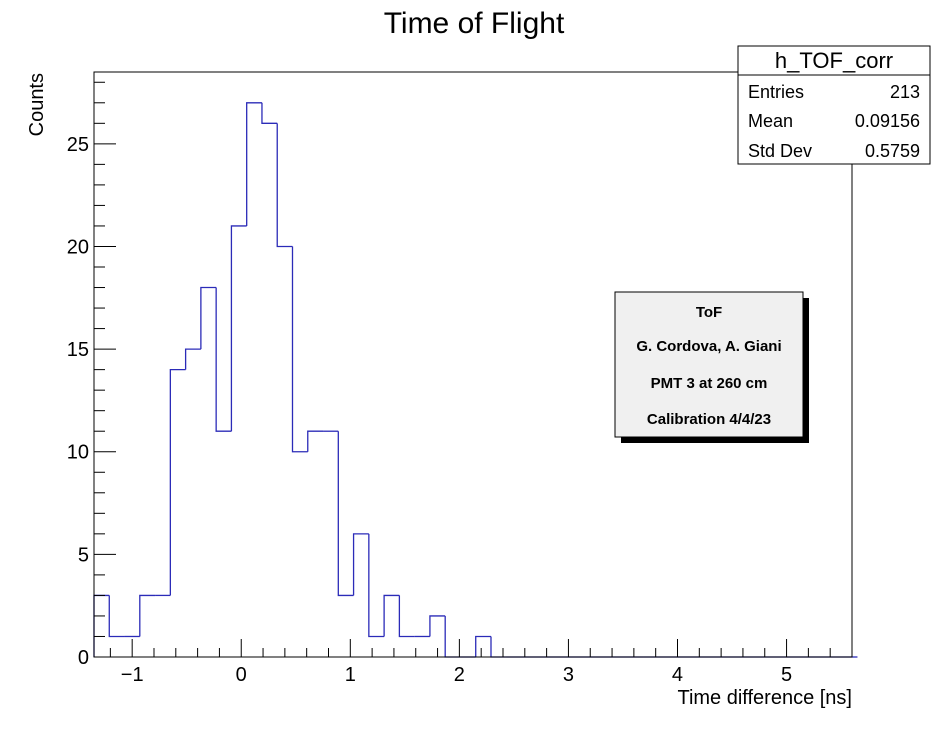  Describe the element at coordinates (350, 675) in the screenshot. I see `x-tick-label: 1` at that location.